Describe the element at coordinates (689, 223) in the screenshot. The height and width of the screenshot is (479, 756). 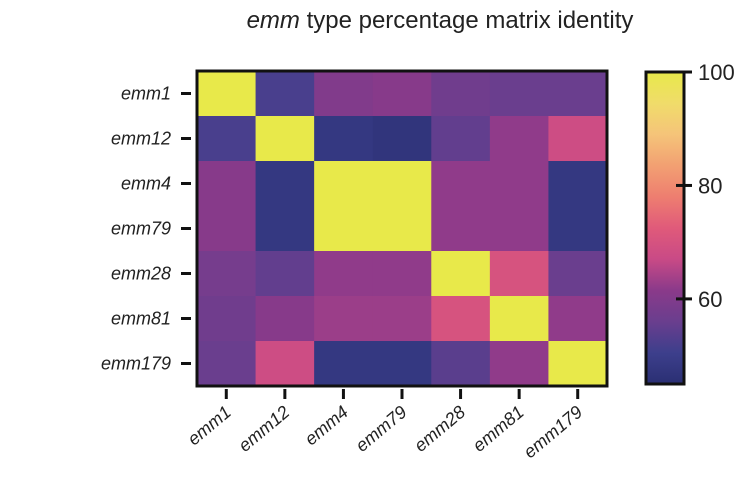
I see `colorbar: 60 80 100` at that location.